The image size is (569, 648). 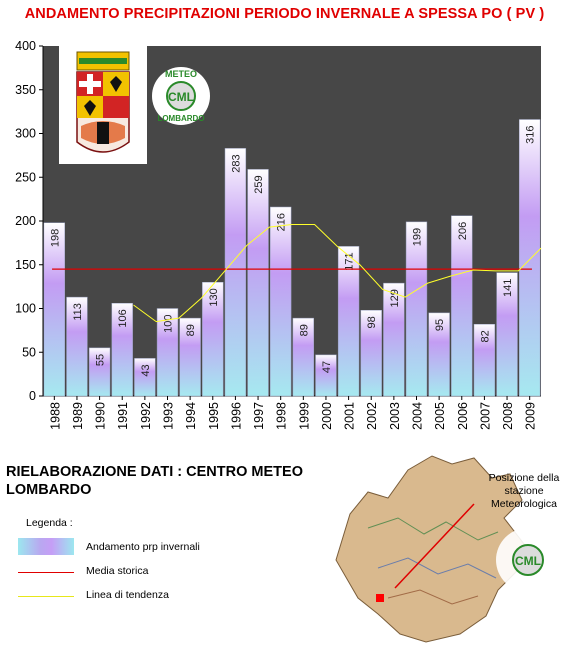 What do you see at coordinates (143, 547) in the screenshot?
I see `legend-label-bars: Andamento prp invernali` at bounding box center [143, 547].